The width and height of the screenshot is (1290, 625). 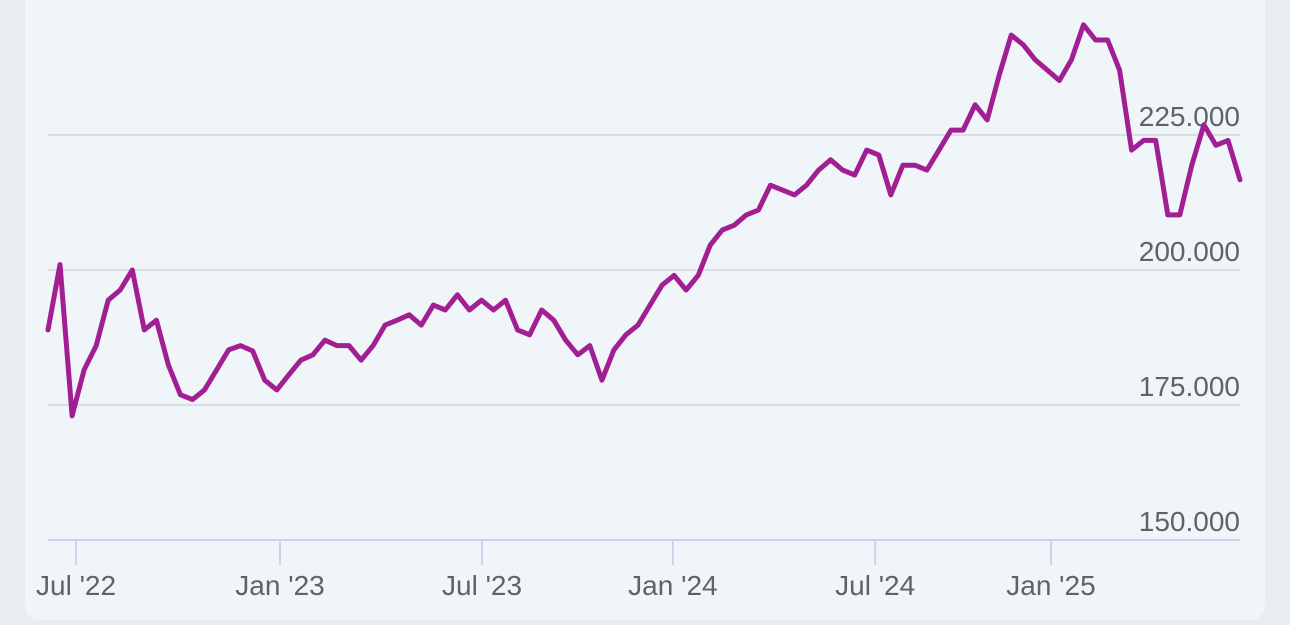 What do you see at coordinates (76, 585) in the screenshot?
I see `x-tick-label: Jul '22` at bounding box center [76, 585].